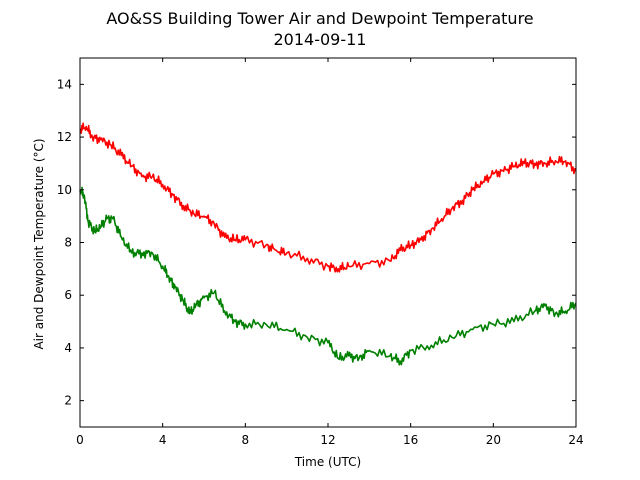 Image resolution: width=640 pixels, height=480 pixels. What do you see at coordinates (68, 243) in the screenshot?
I see `y-tick-label: 8` at bounding box center [68, 243].